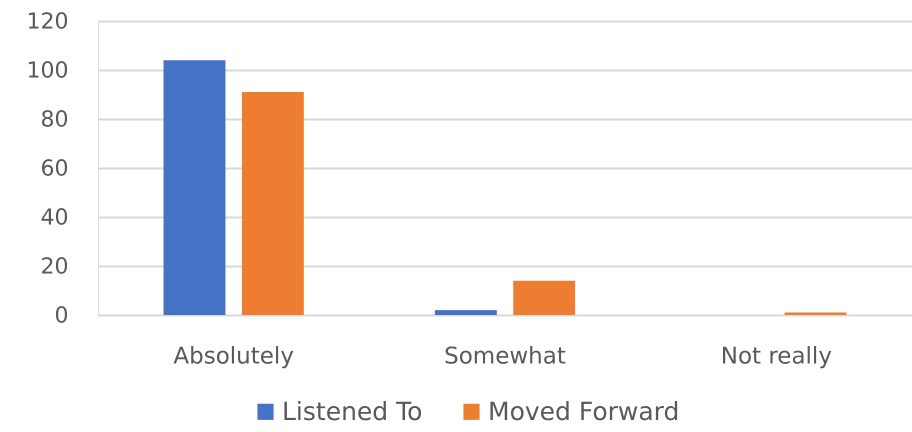 The height and width of the screenshot is (432, 912). Describe the element at coordinates (776, 357) in the screenshot. I see `x-tick-label: Not really` at that location.